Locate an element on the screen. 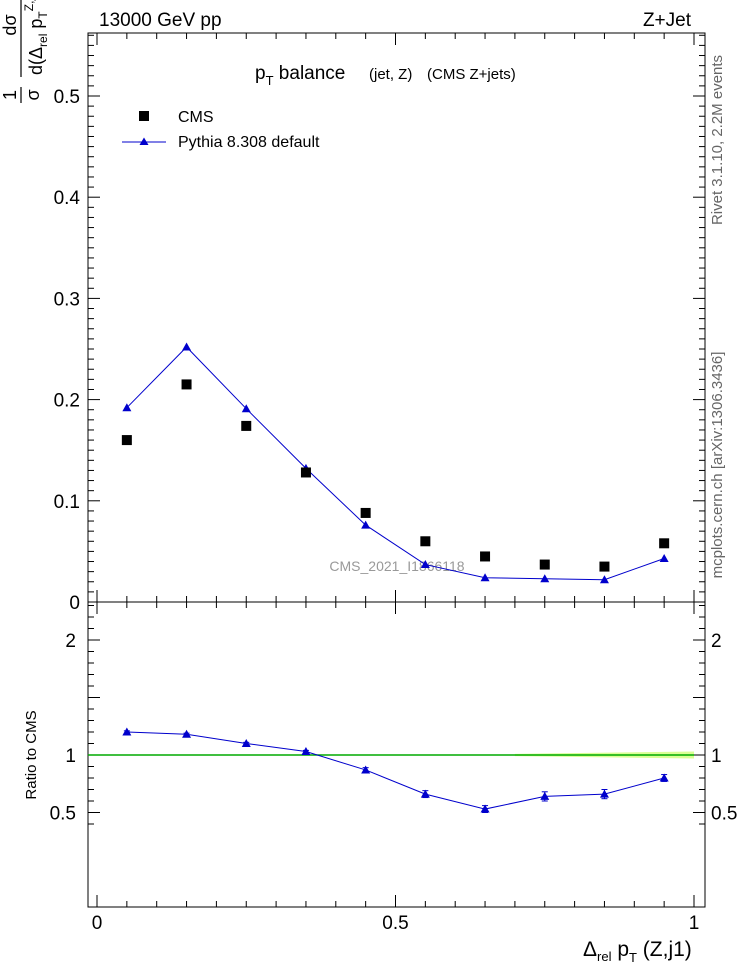  ratio-plot-area is located at coordinates (391, 770).